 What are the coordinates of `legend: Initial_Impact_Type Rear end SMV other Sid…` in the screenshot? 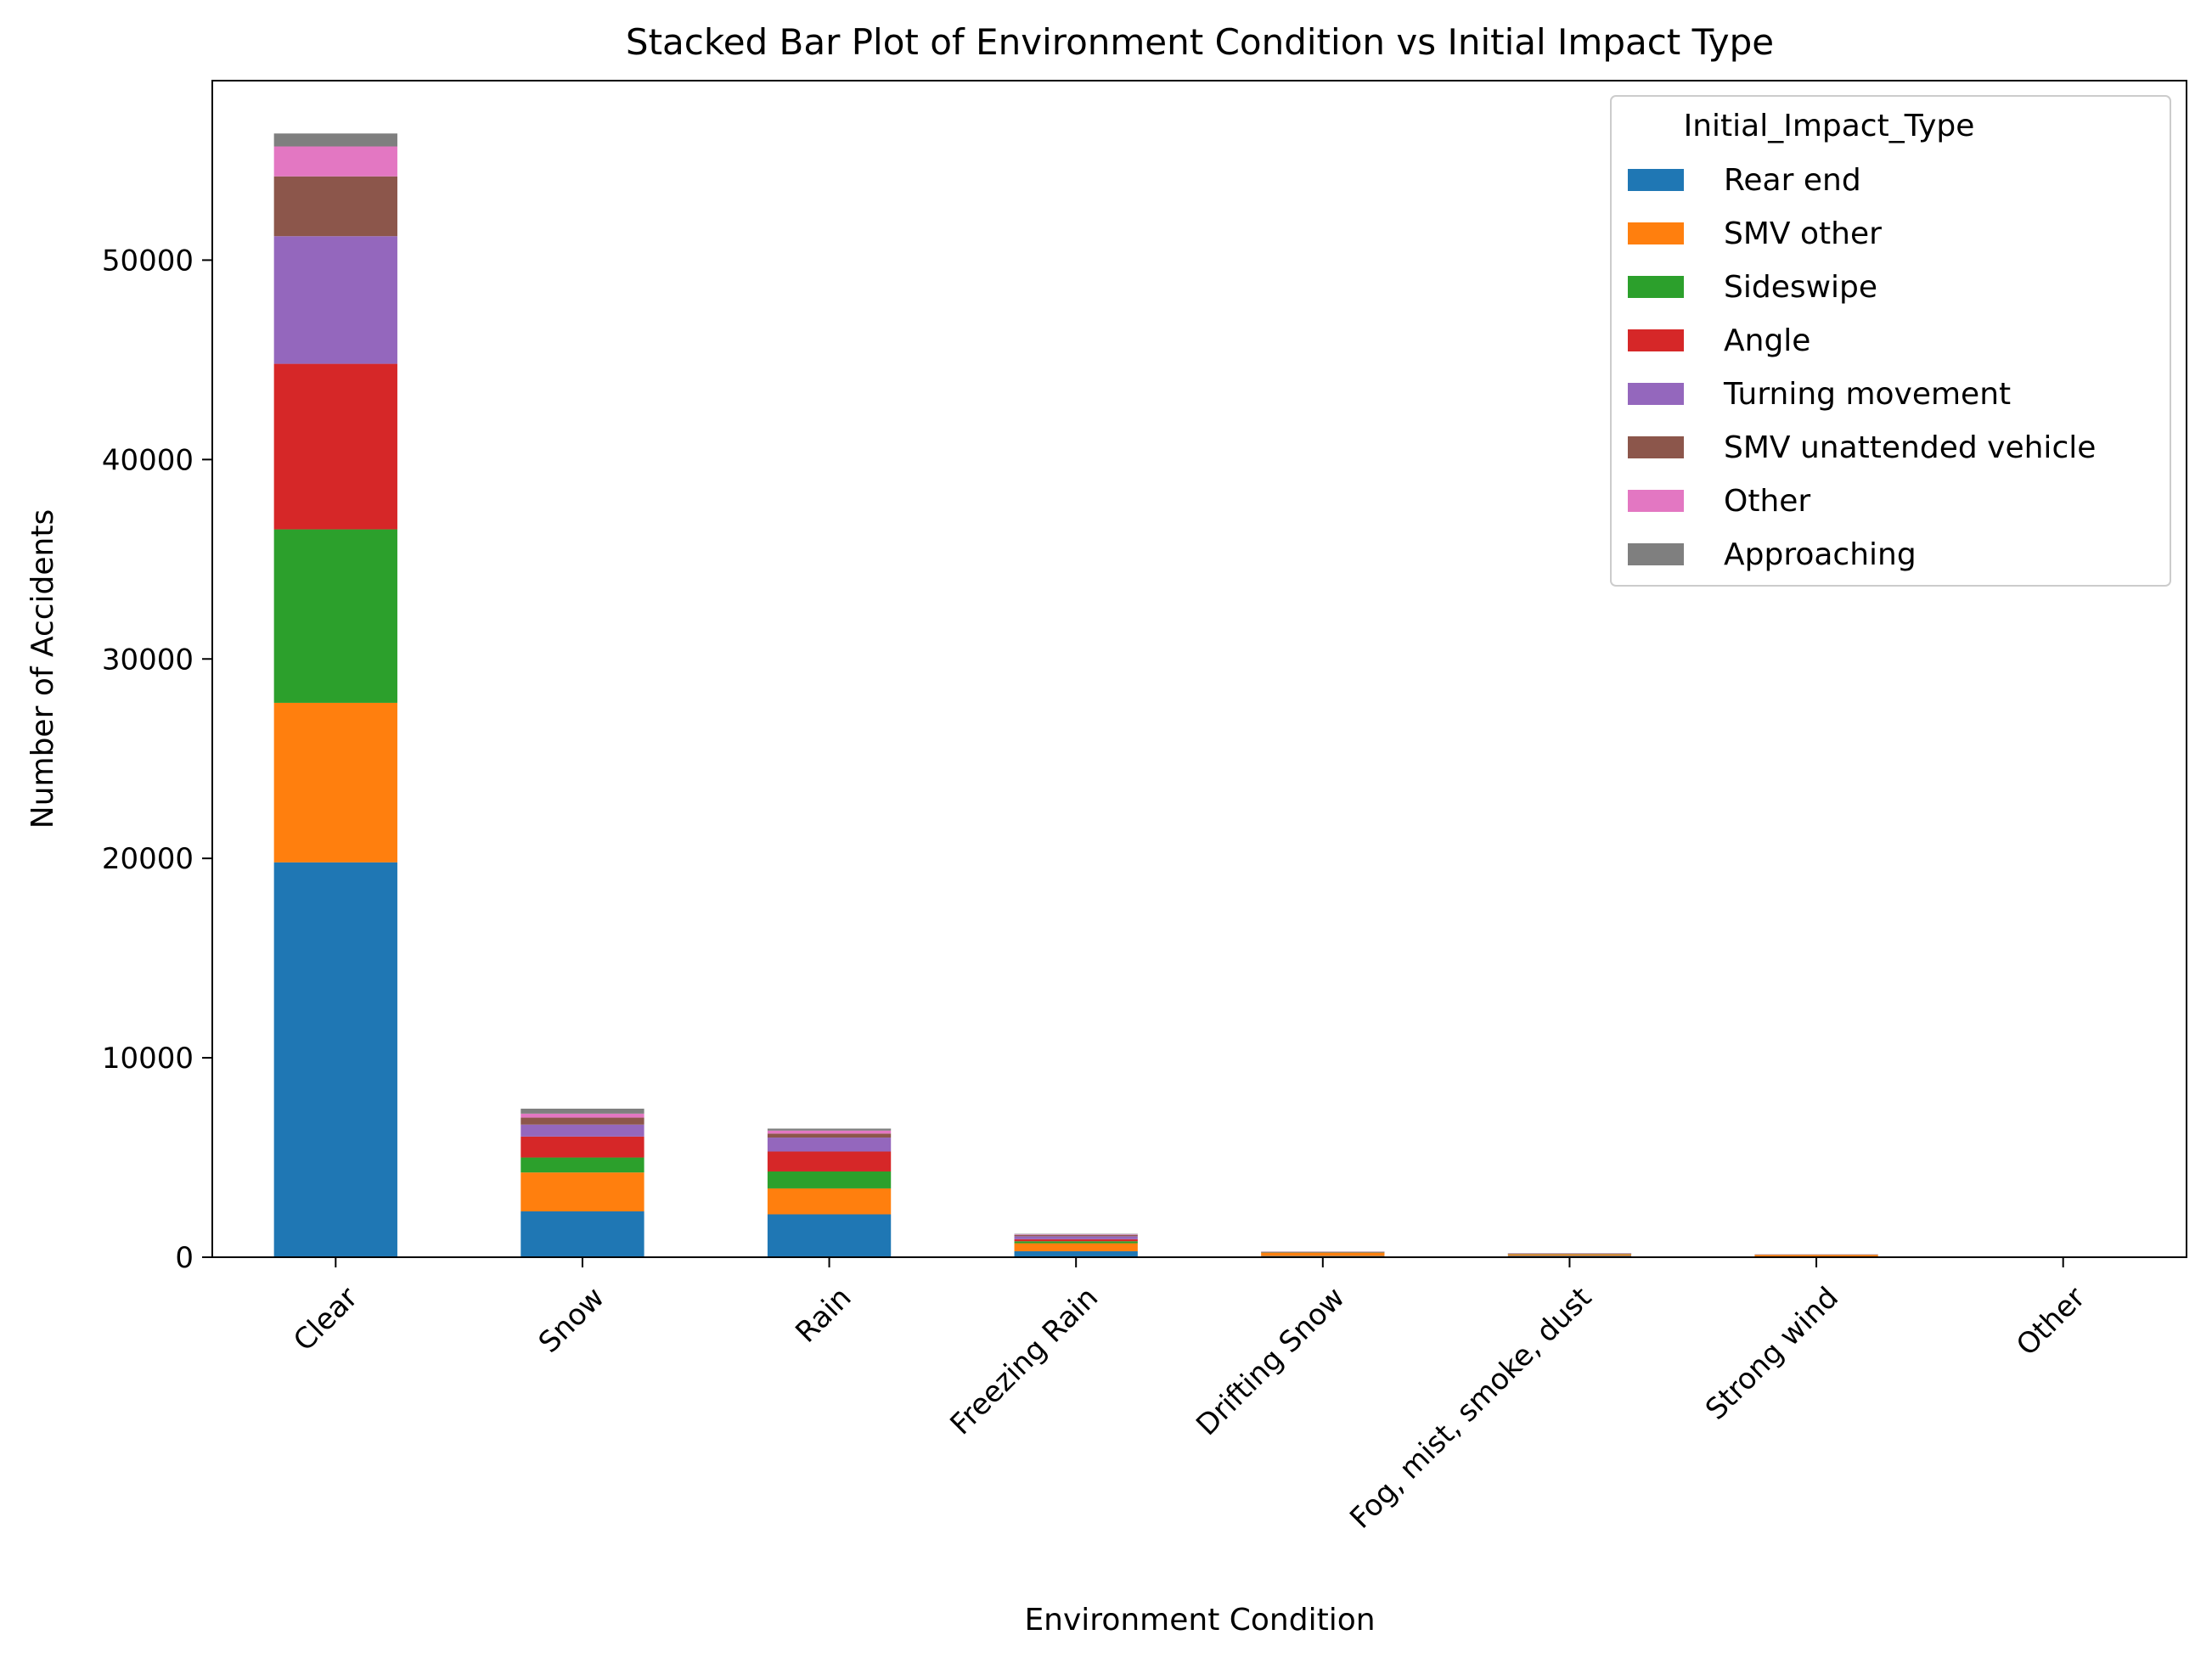 It's located at (1890, 341).